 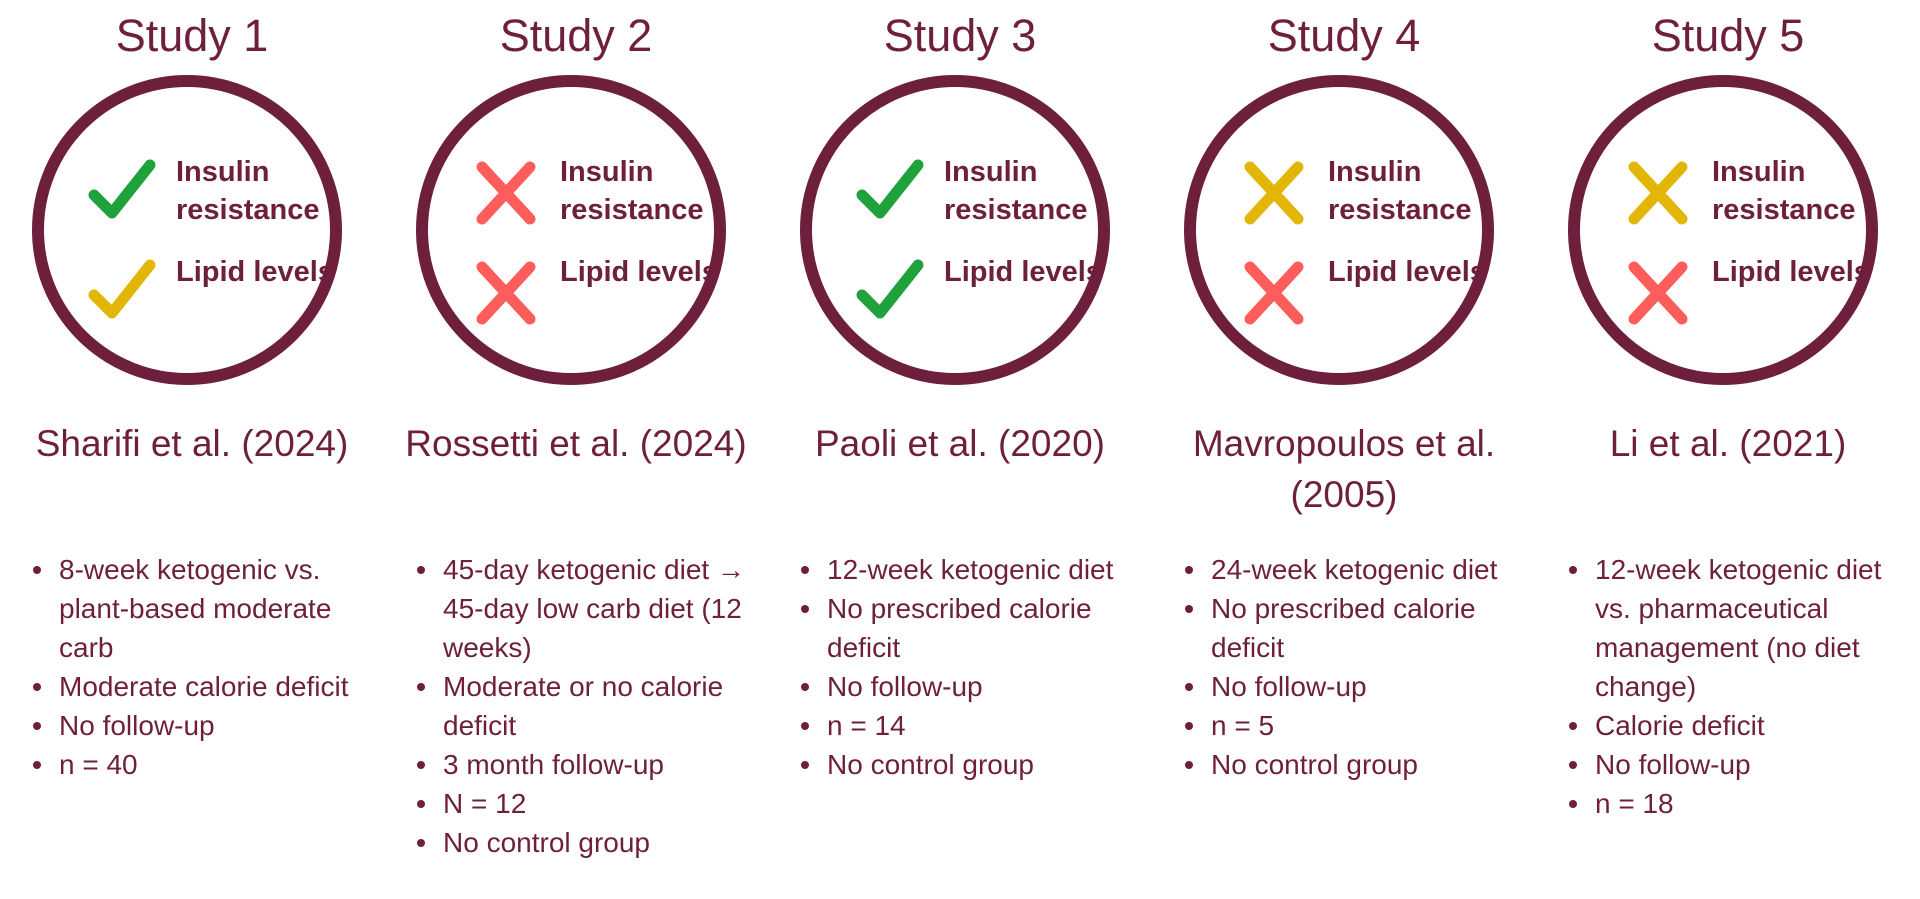 What do you see at coordinates (1736, 725) in the screenshot?
I see `detail-item: Calorie deficit` at bounding box center [1736, 725].